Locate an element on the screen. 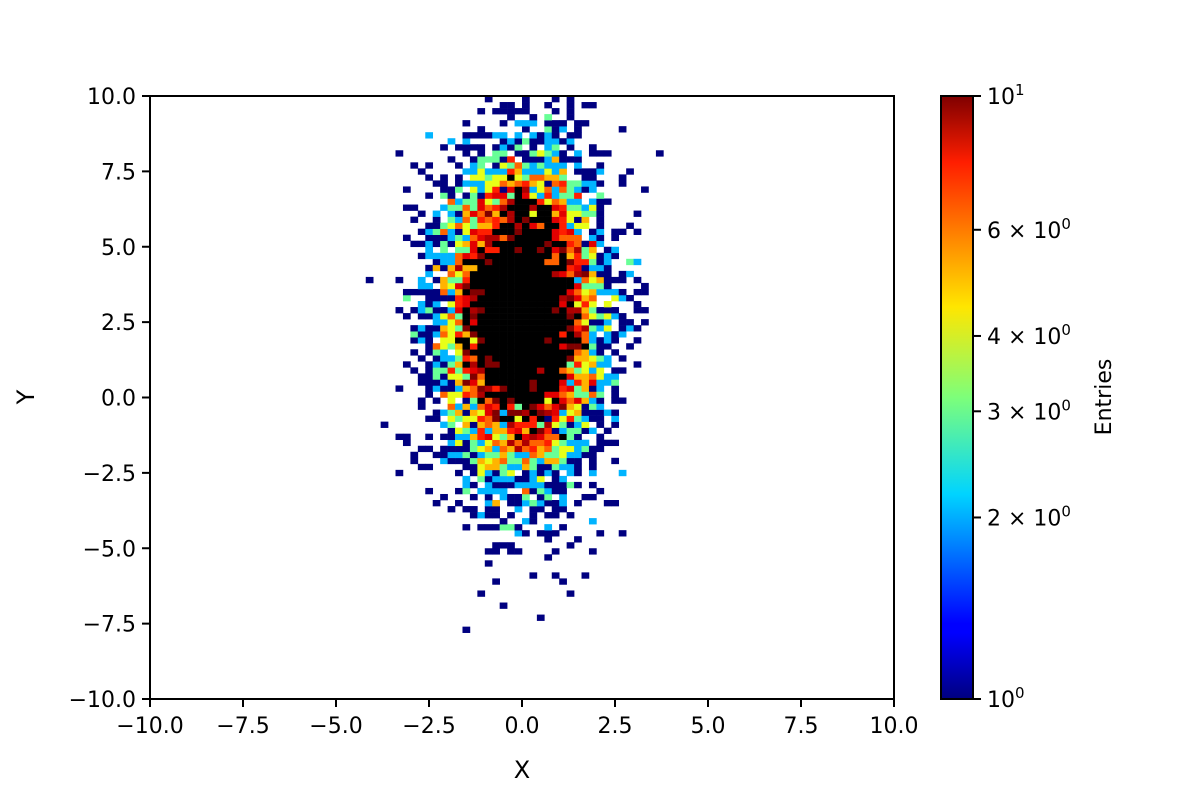  x-tick-label: 7.5 is located at coordinates (801, 726).